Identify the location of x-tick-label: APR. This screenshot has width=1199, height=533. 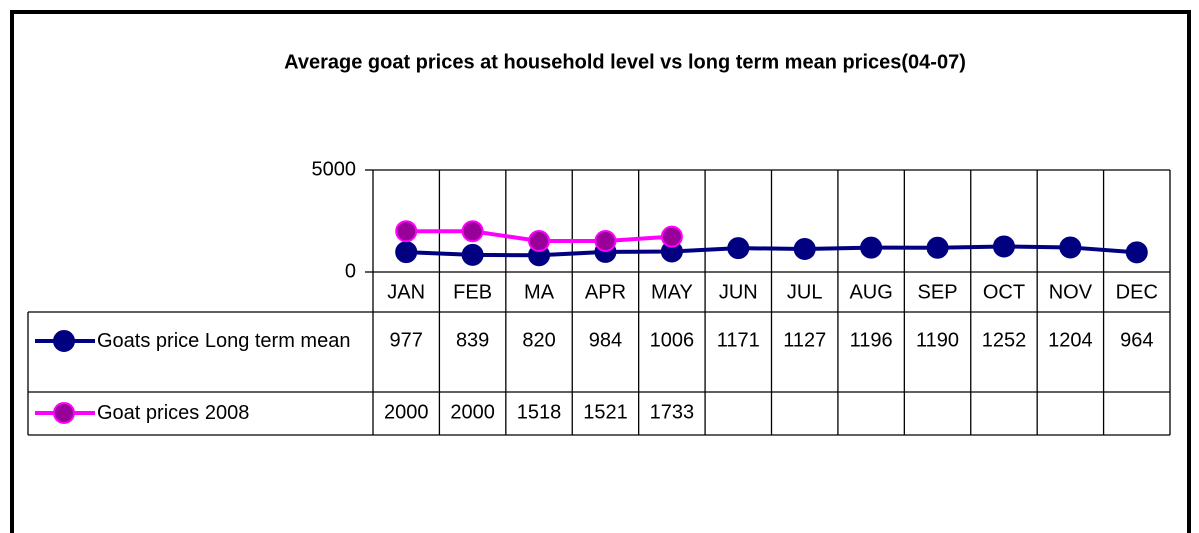
(605, 292).